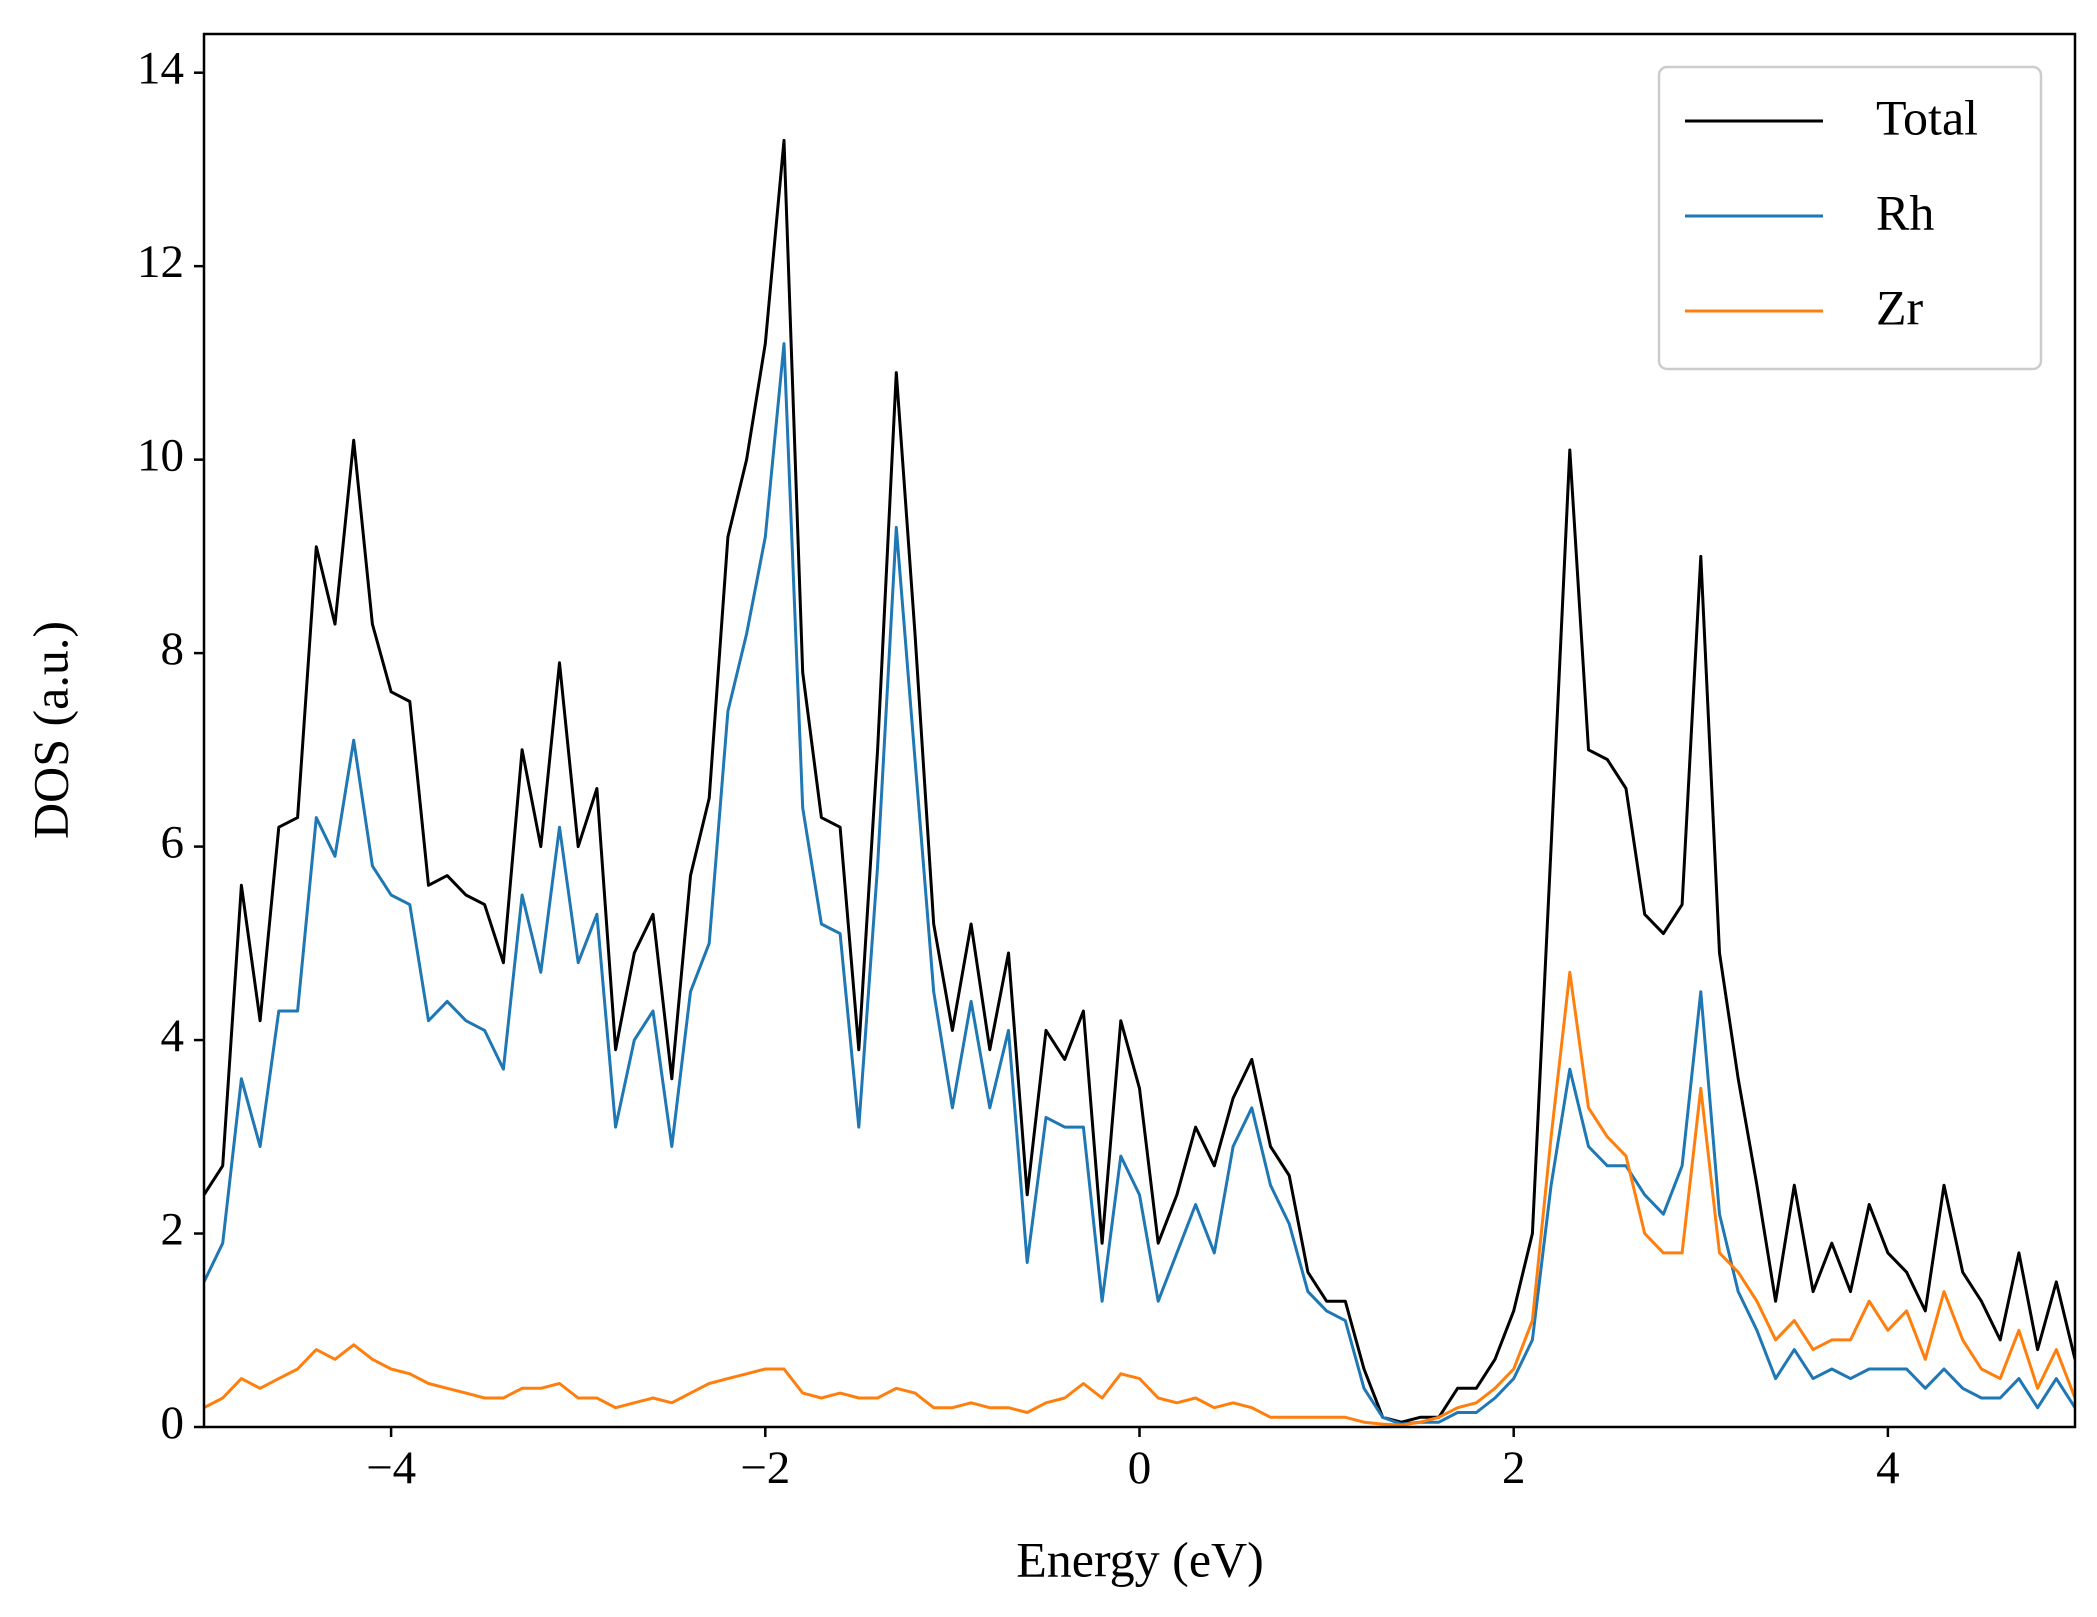 This screenshot has width=2097, height=1617. What do you see at coordinates (160, 455) in the screenshot?
I see `y-tick-label: 10` at bounding box center [160, 455].